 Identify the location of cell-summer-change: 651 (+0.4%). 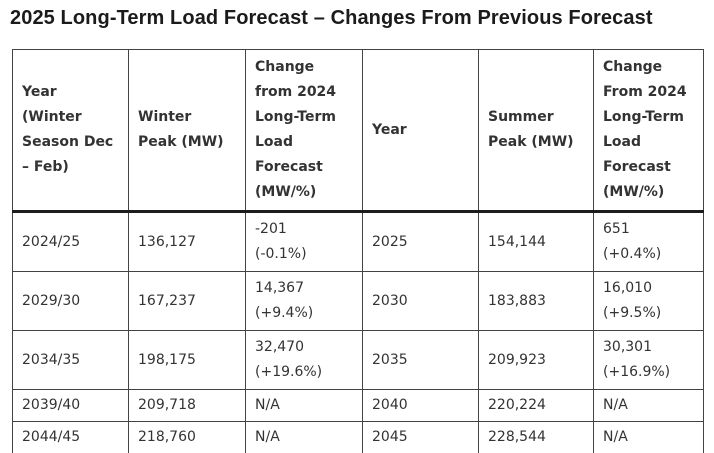
(648, 241).